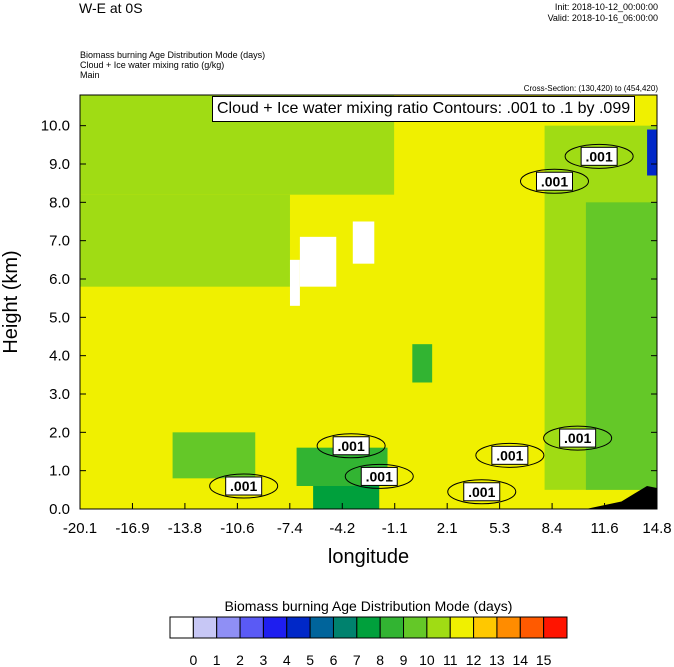 This screenshot has height=667, width=674. I want to click on colorbar-label-10: 10, so click(427, 659).